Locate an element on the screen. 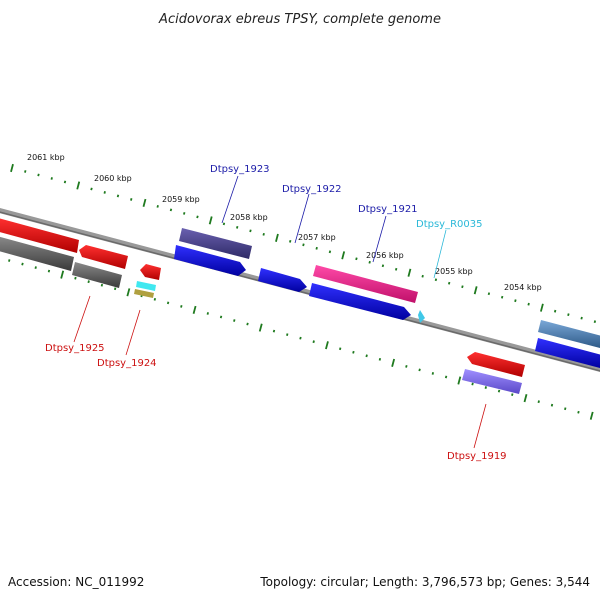 The image size is (600, 600). tick-label: 2060 kbp is located at coordinates (113, 178).